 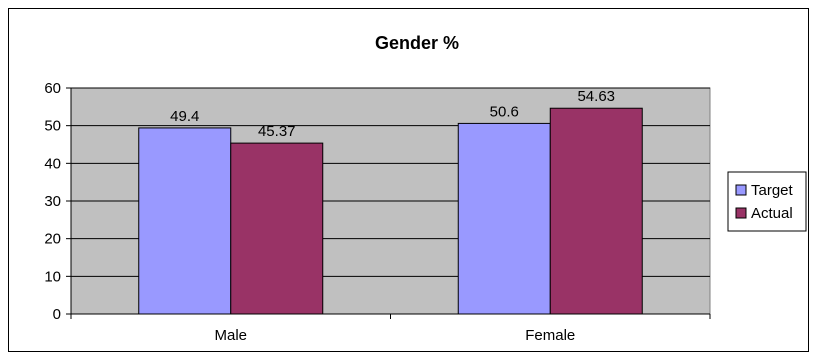 I want to click on data-label: 50.6, so click(x=504, y=111).